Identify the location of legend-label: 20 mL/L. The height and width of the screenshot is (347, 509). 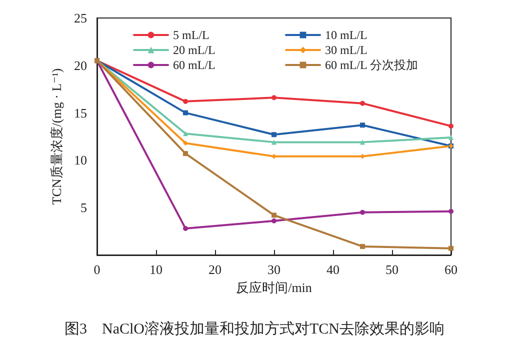
(194, 50).